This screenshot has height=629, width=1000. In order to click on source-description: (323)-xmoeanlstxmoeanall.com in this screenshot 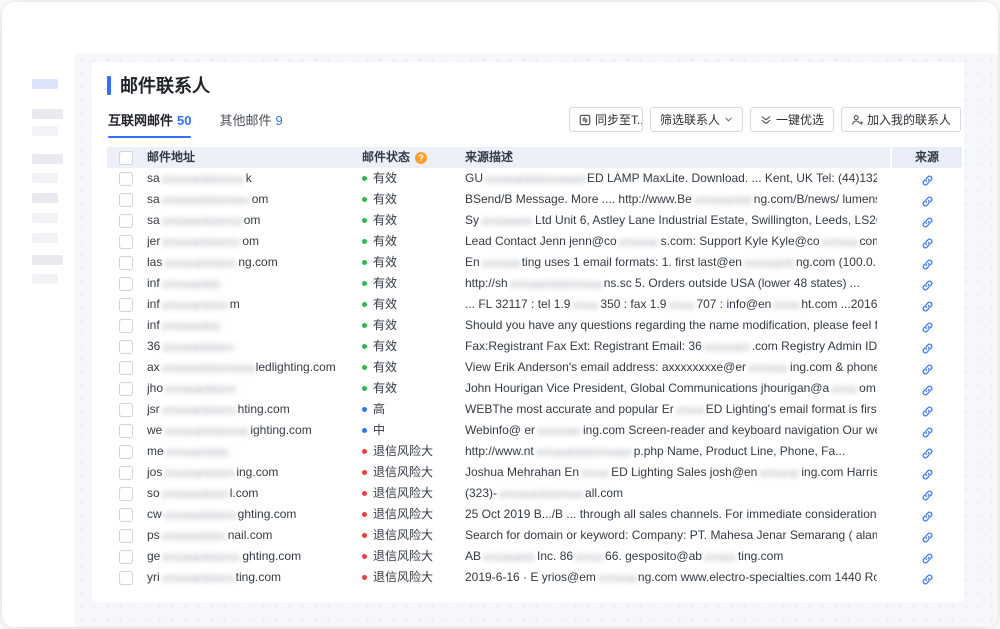, I will do `click(544, 493)`.